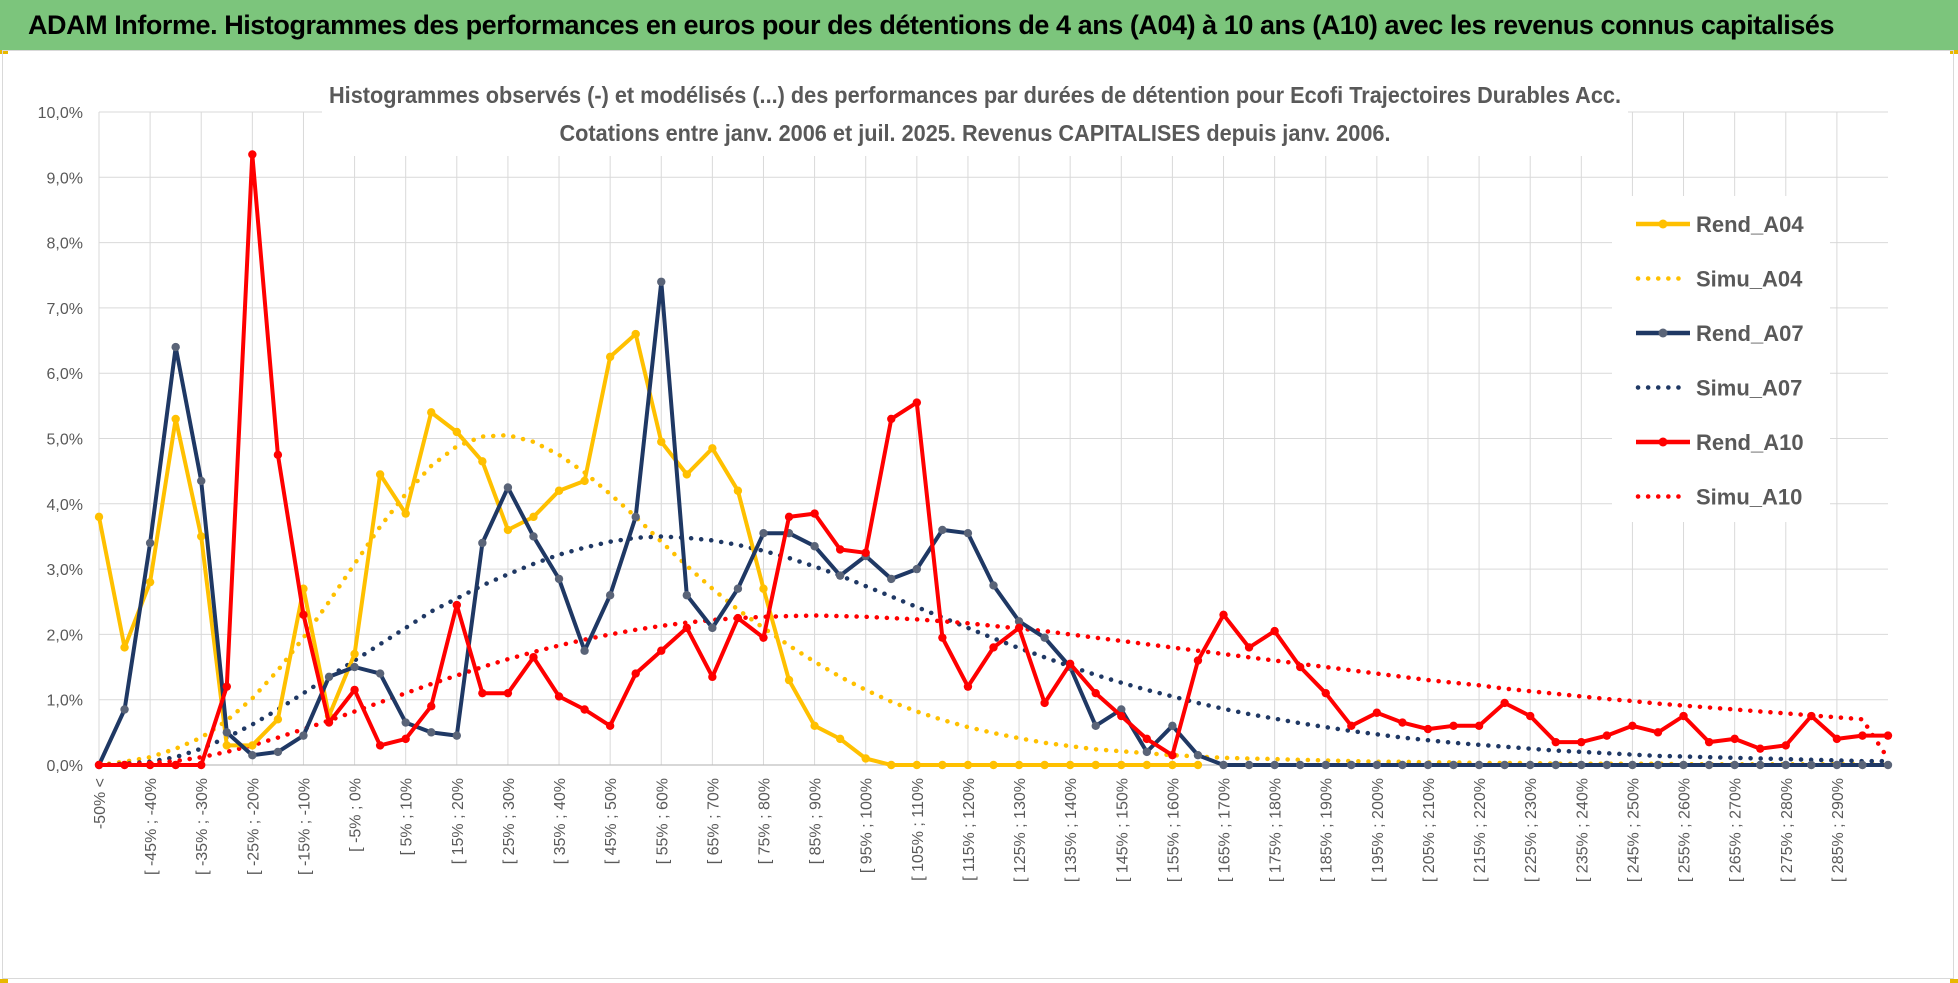 Image resolution: width=1958 pixels, height=983 pixels. Describe the element at coordinates (253, 826) in the screenshot. I see `x-tick-label: [ -25% ; -20%` at that location.